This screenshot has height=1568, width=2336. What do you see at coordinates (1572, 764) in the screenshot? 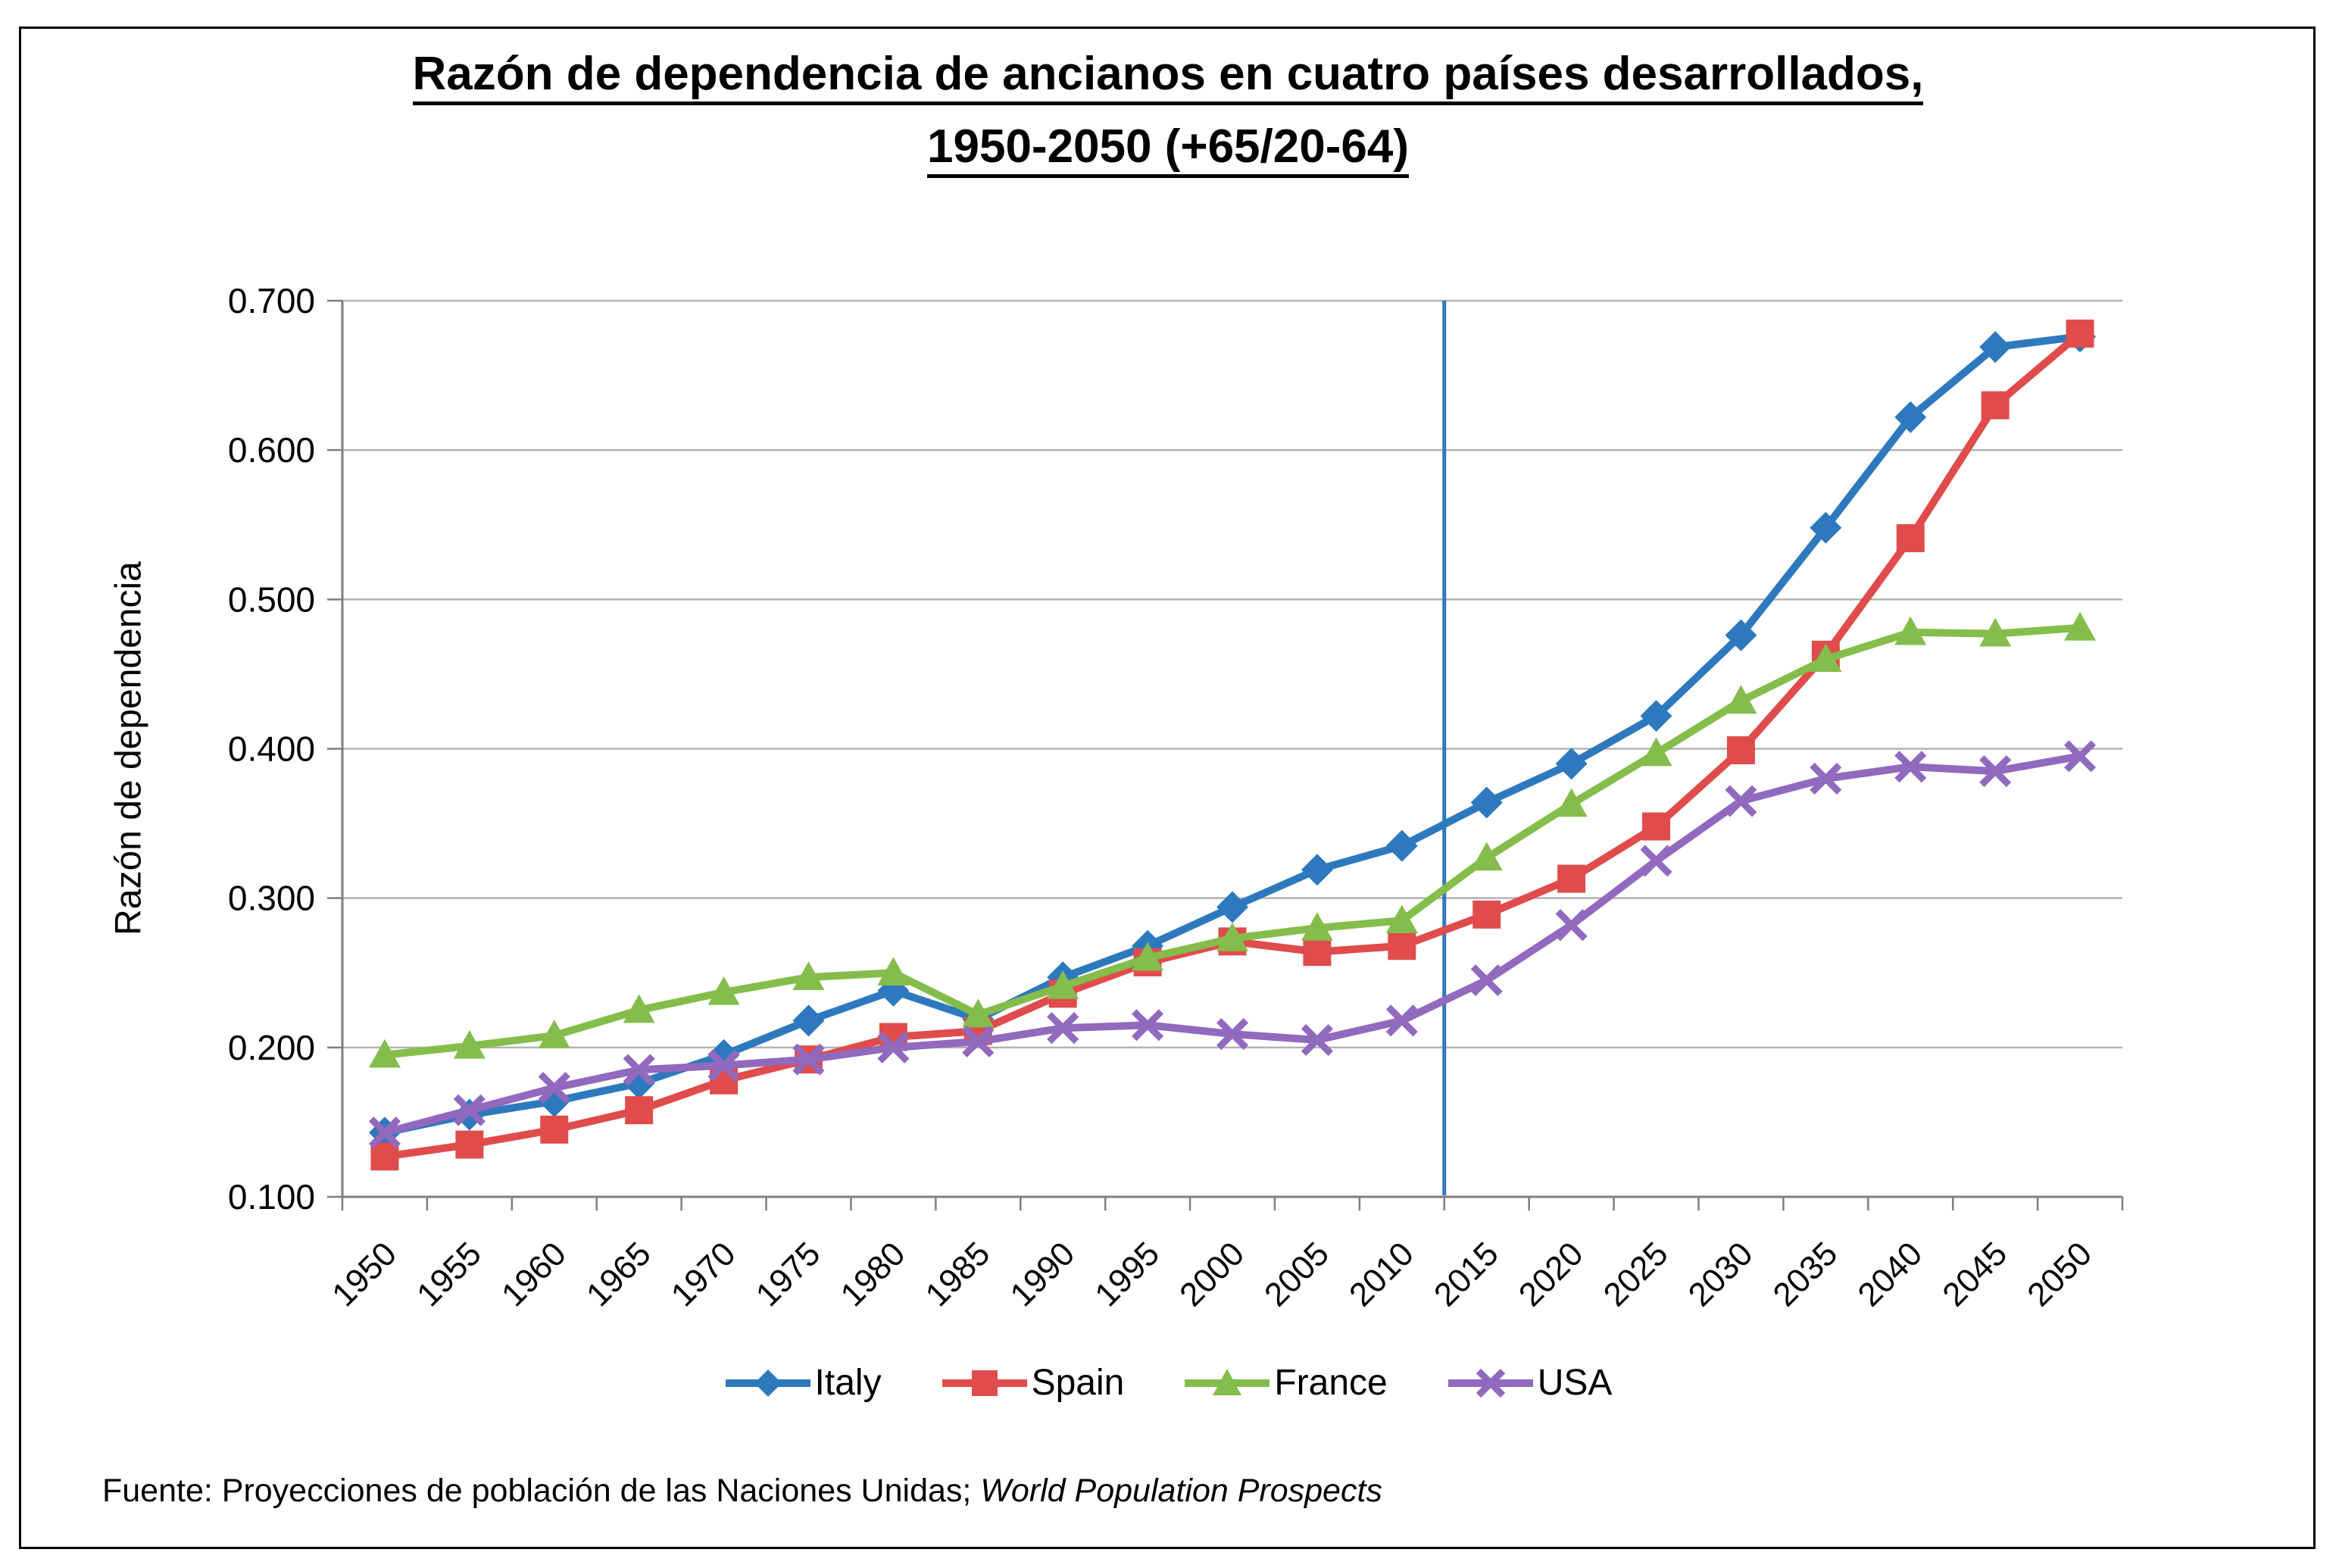
I see `data-point-italy-2020` at bounding box center [1572, 764].